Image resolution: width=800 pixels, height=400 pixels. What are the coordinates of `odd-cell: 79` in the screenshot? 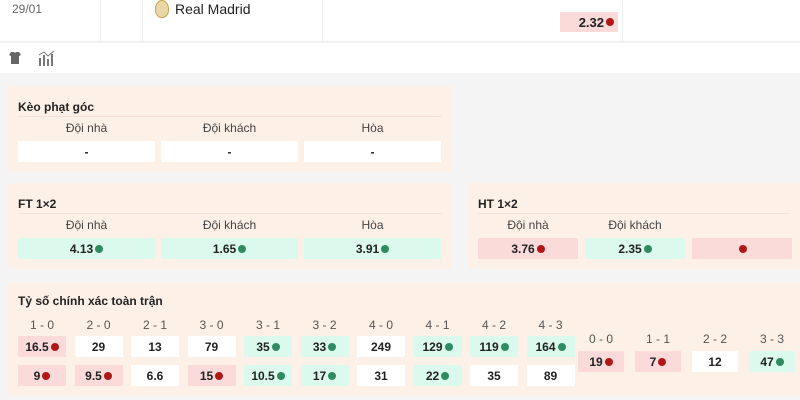 It's located at (211, 346).